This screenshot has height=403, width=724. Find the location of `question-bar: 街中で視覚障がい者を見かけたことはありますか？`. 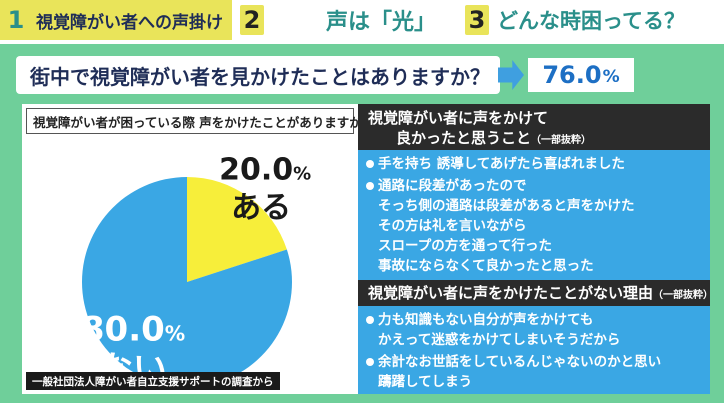

question-bar: 街中で視覚障がい者を見かけたことはありますか？ is located at coordinates (258, 75).